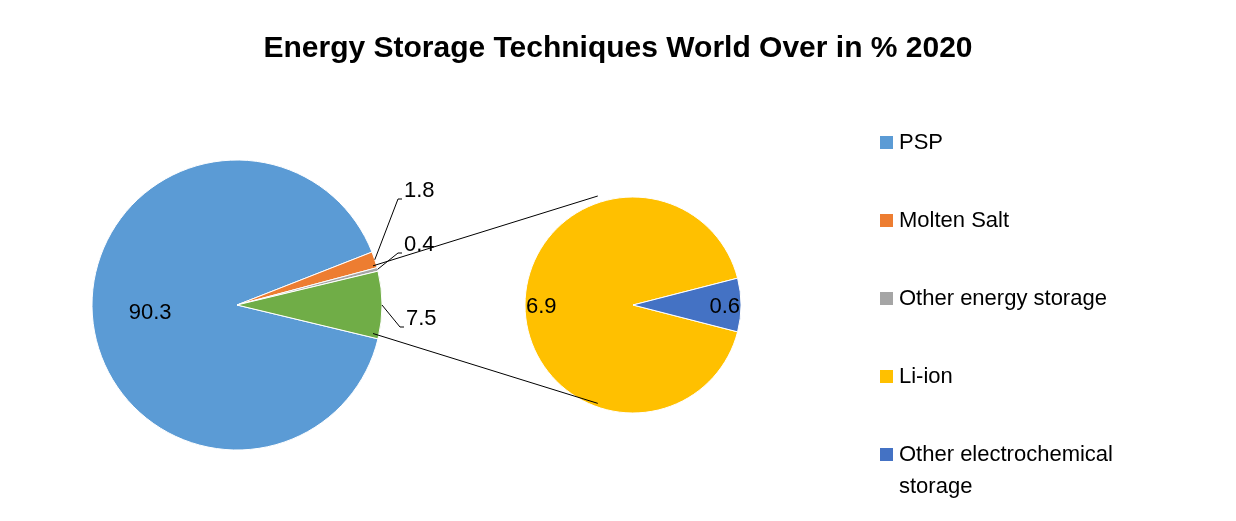  I want to click on data-label: 7.5, so click(421, 317).